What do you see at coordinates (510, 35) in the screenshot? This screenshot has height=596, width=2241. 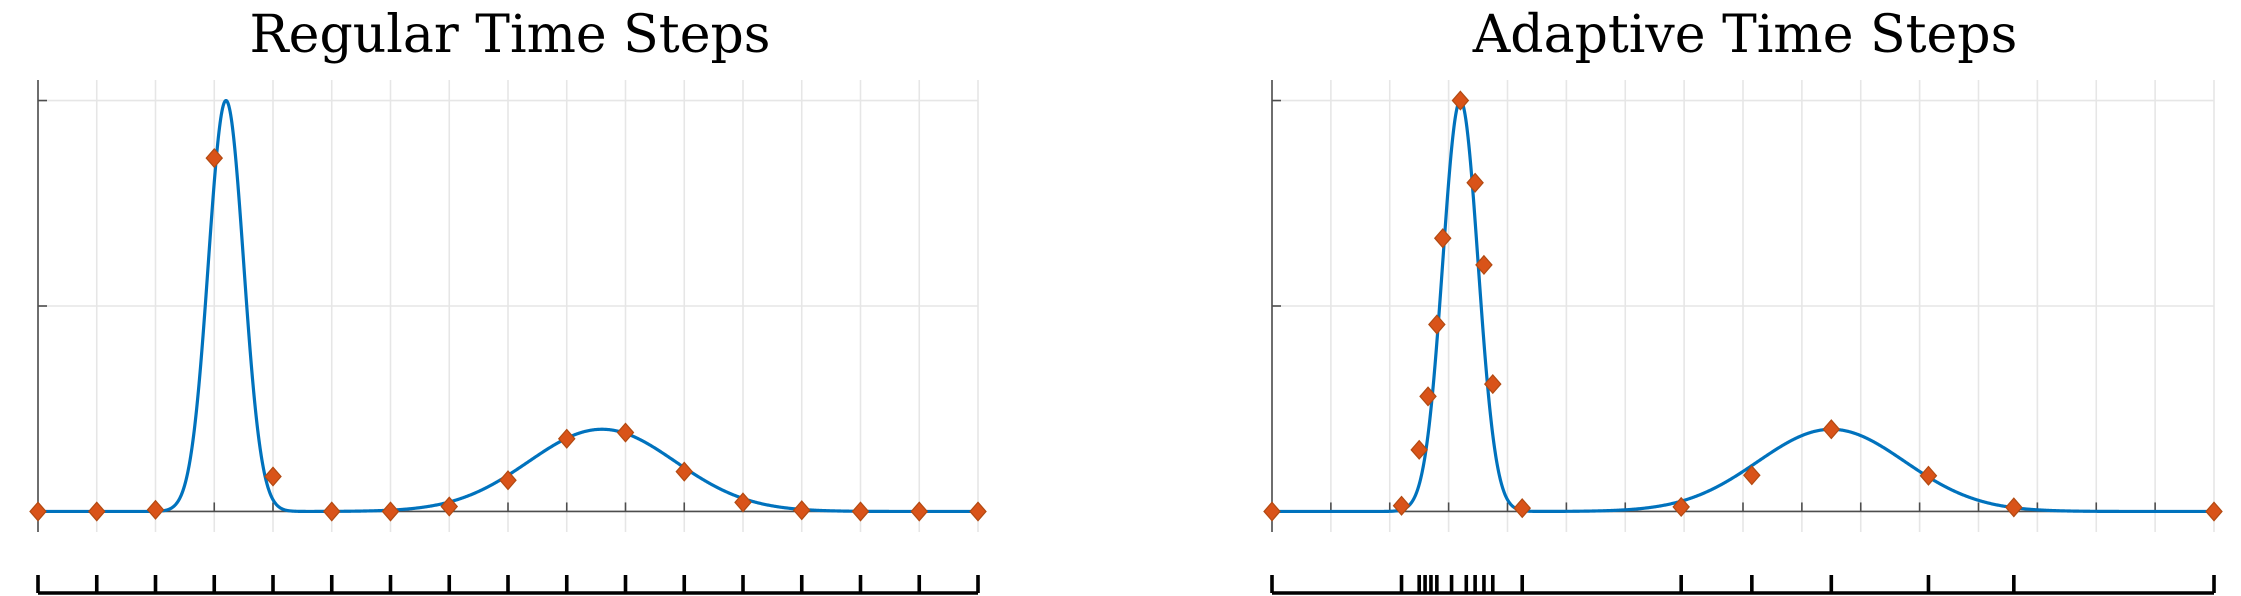 I see `chart-title: Regular Time Steps` at bounding box center [510, 35].